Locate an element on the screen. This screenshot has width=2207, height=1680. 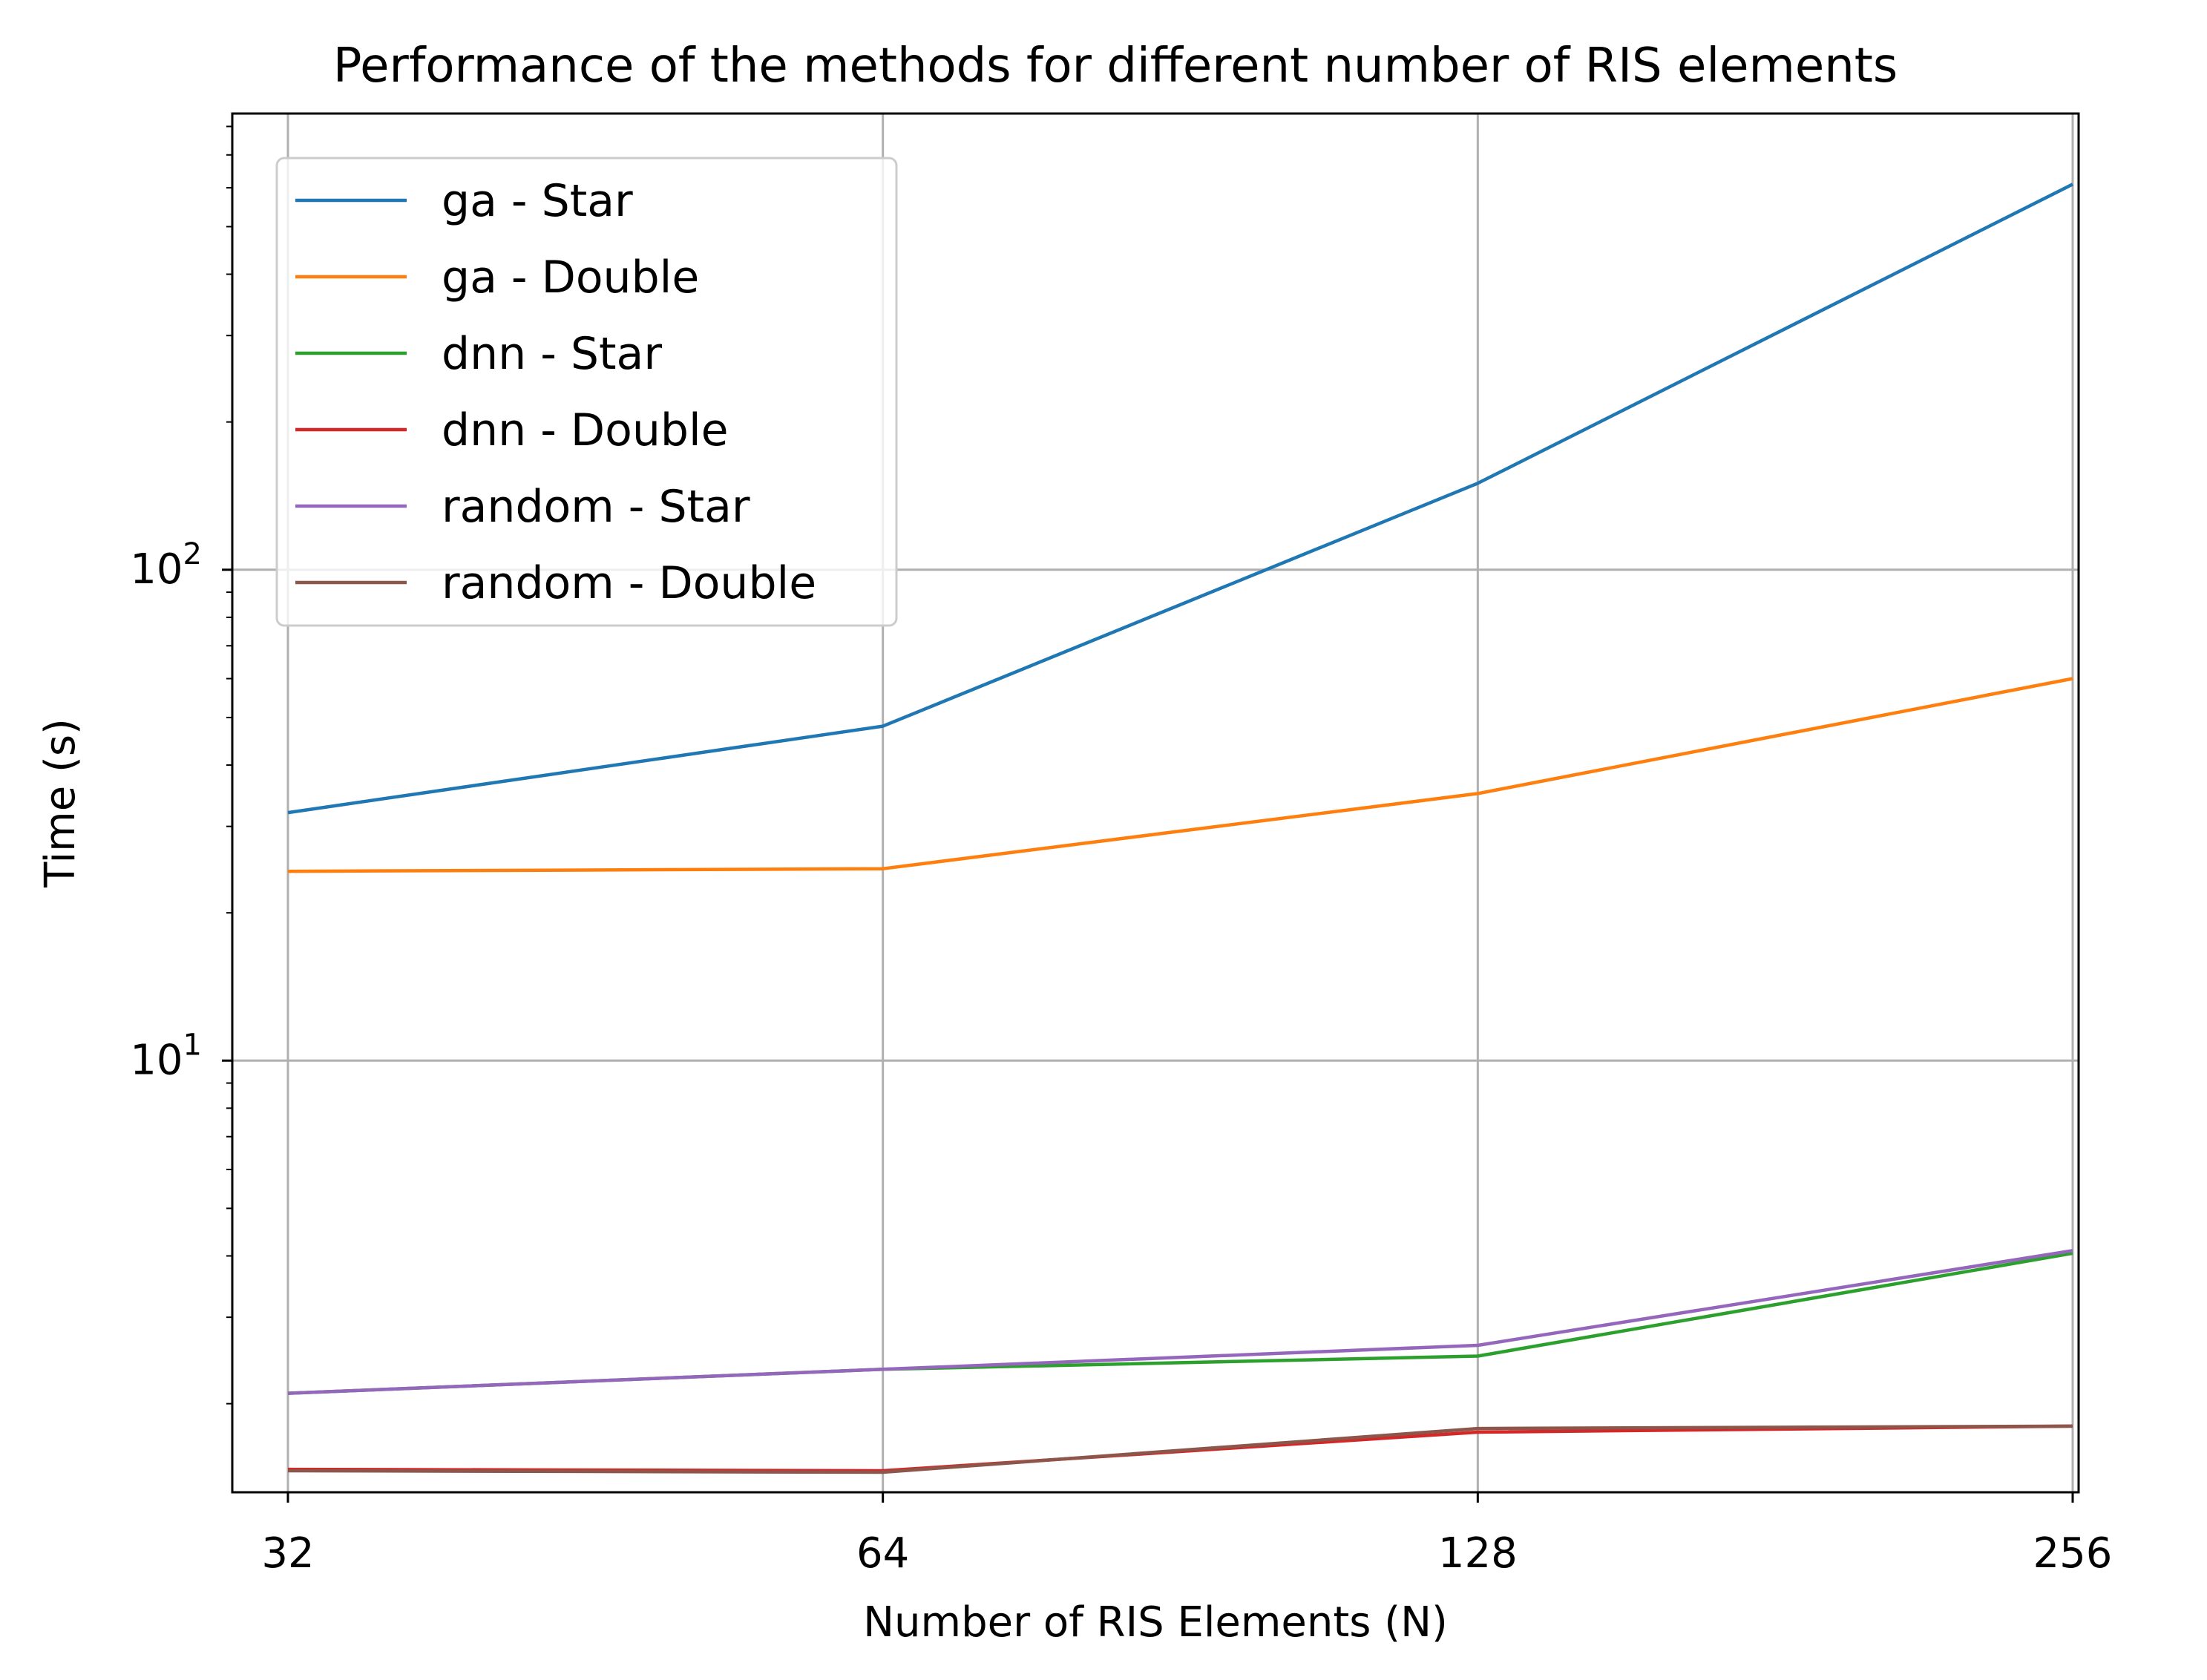
x-tick-label: 128 is located at coordinates (1478, 1554).